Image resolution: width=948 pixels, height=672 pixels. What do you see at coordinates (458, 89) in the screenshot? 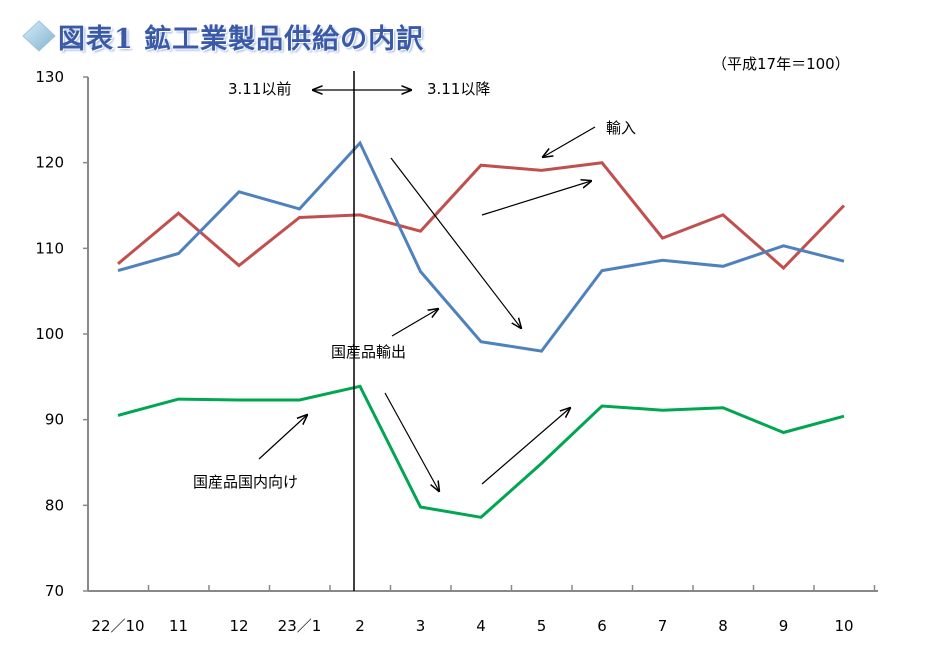
I see `after-label: 3.11以降` at bounding box center [458, 89].